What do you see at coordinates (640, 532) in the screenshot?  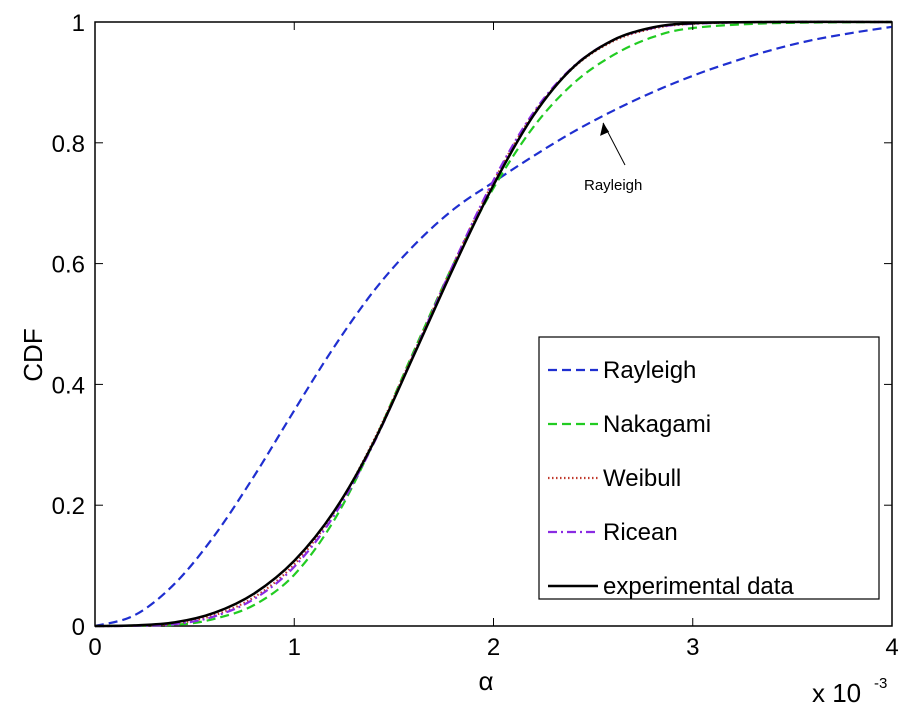 I see `legend-label: Ricean` at bounding box center [640, 532].